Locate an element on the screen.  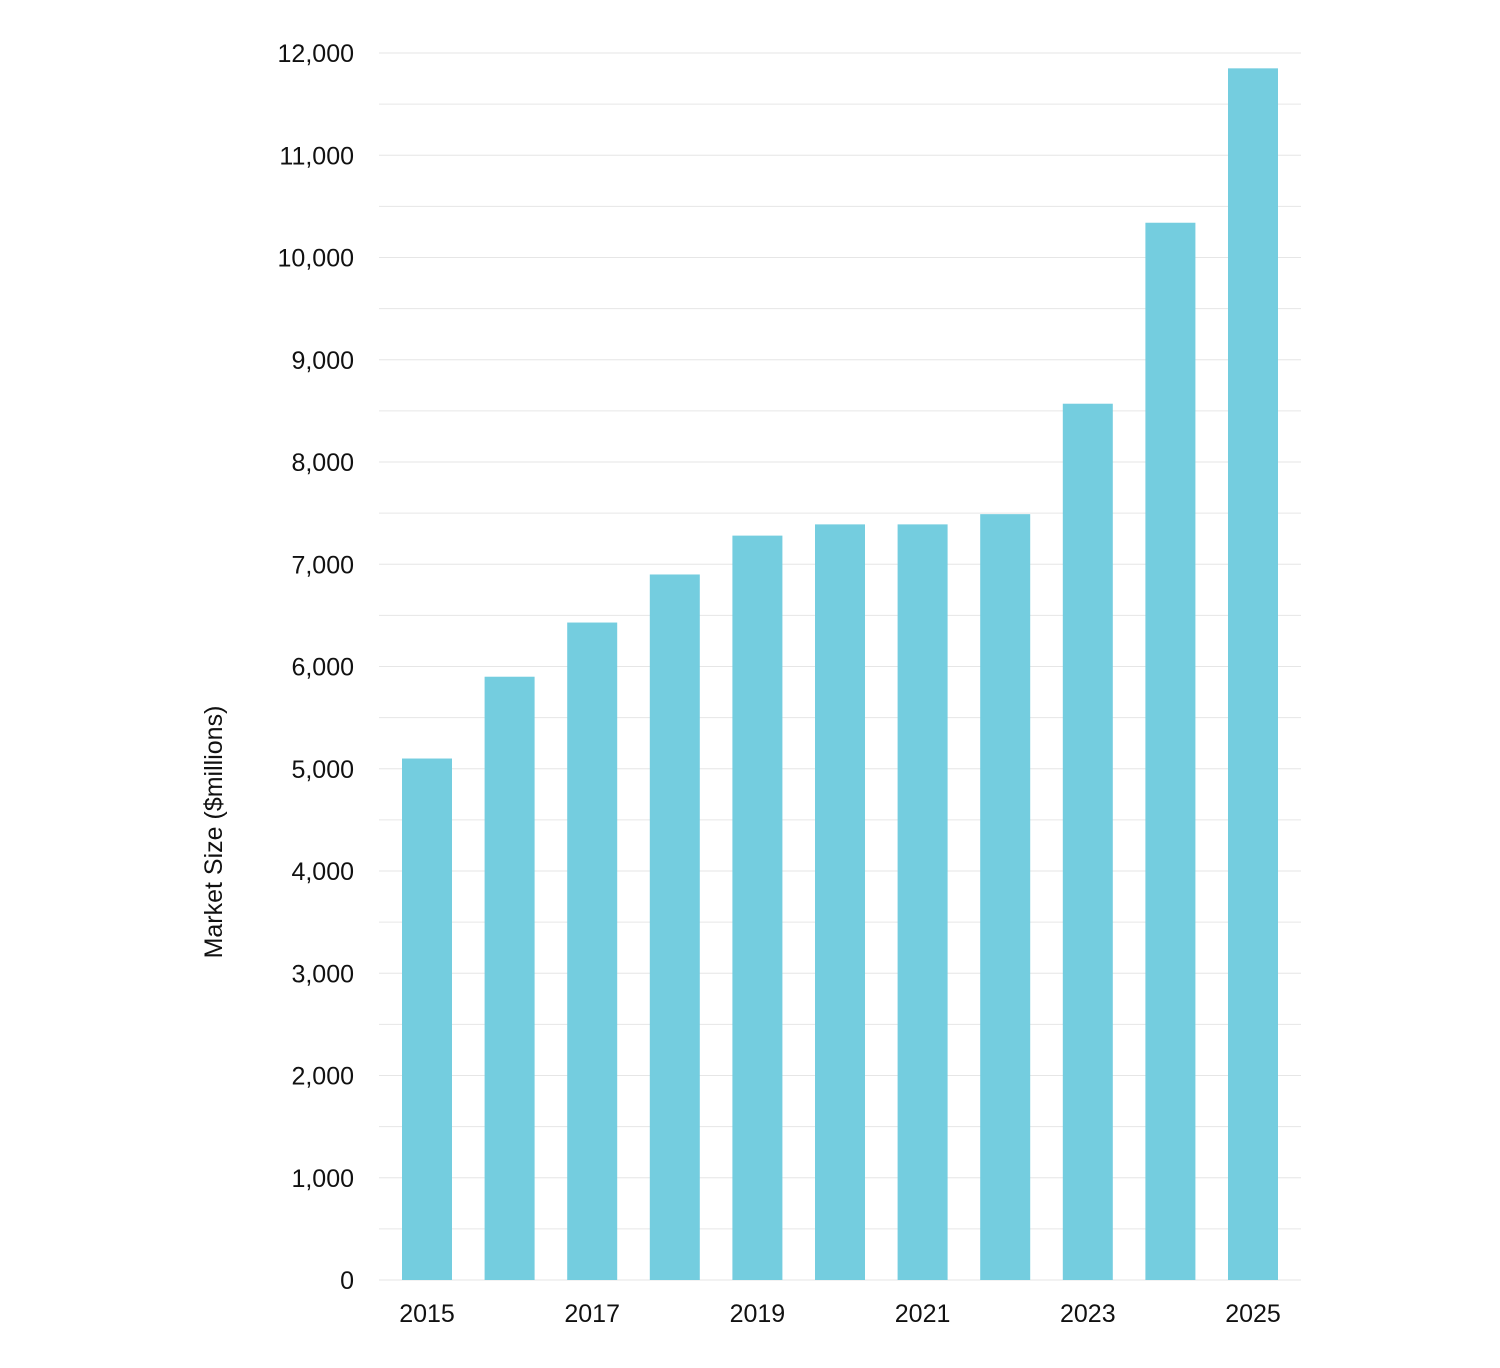
y-axis-title: Market Size ($millions) is located at coordinates (214, 832).